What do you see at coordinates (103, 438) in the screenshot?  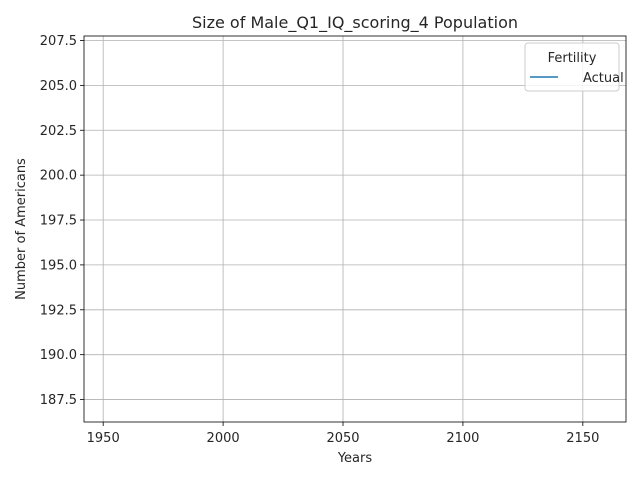 I see `x-tick-label: 1950` at bounding box center [103, 438].